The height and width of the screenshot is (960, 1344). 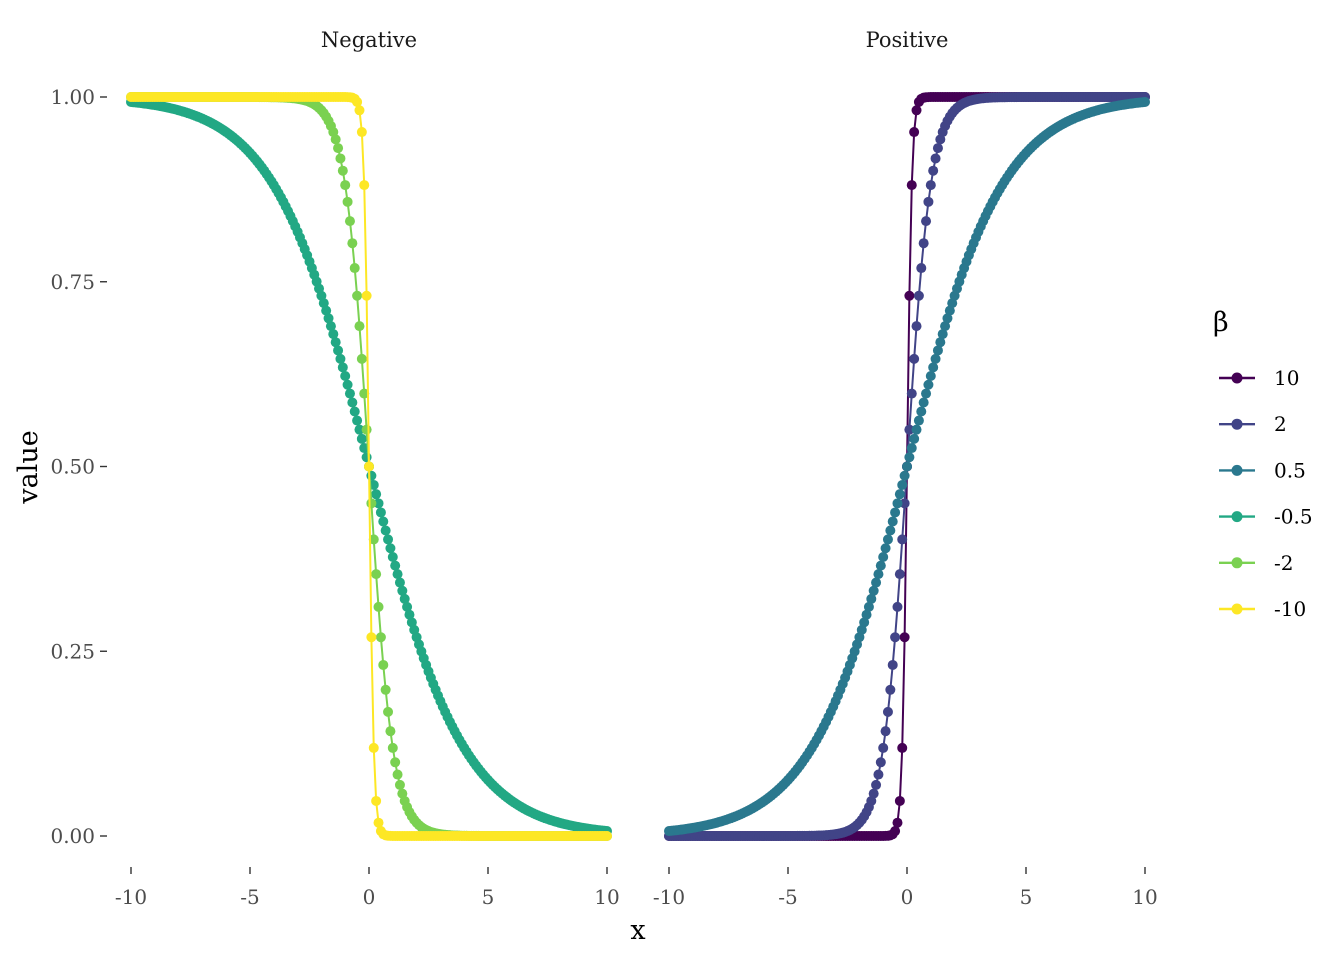 What do you see at coordinates (1253, 424) in the screenshot?
I see `legend-item-2: 2` at bounding box center [1253, 424].